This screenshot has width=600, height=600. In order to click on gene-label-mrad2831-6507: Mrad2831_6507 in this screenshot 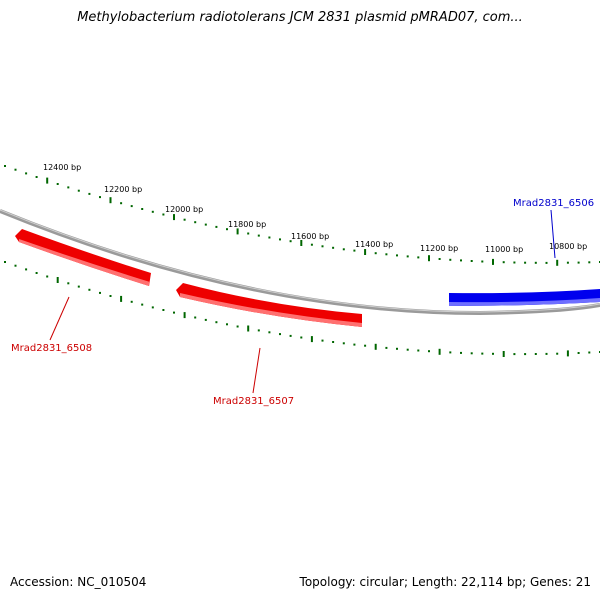, I will do `click(253, 401)`.